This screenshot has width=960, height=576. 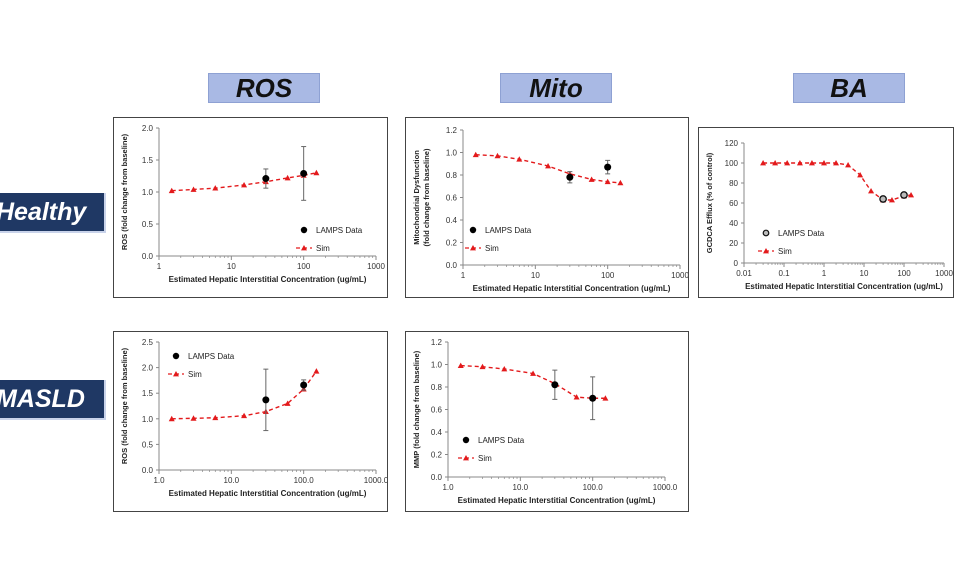 I want to click on x-tick-label: 0.1, so click(x=784, y=273).